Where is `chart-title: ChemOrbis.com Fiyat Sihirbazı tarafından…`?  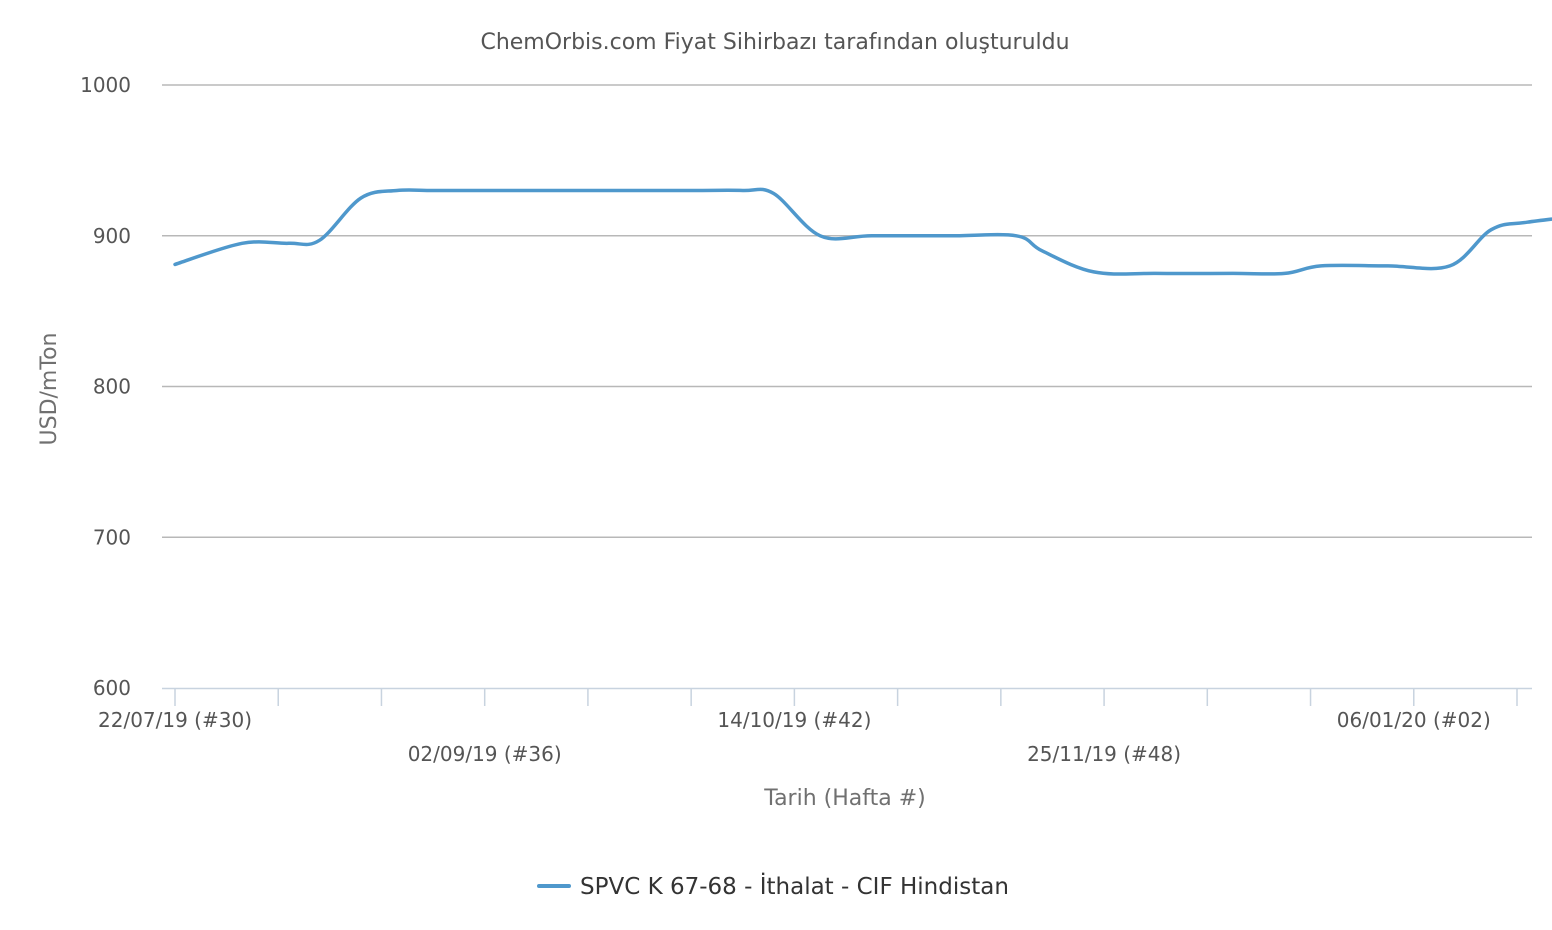 chart-title: ChemOrbis.com Fiyat Sihirbazı tarafından… is located at coordinates (774, 42).